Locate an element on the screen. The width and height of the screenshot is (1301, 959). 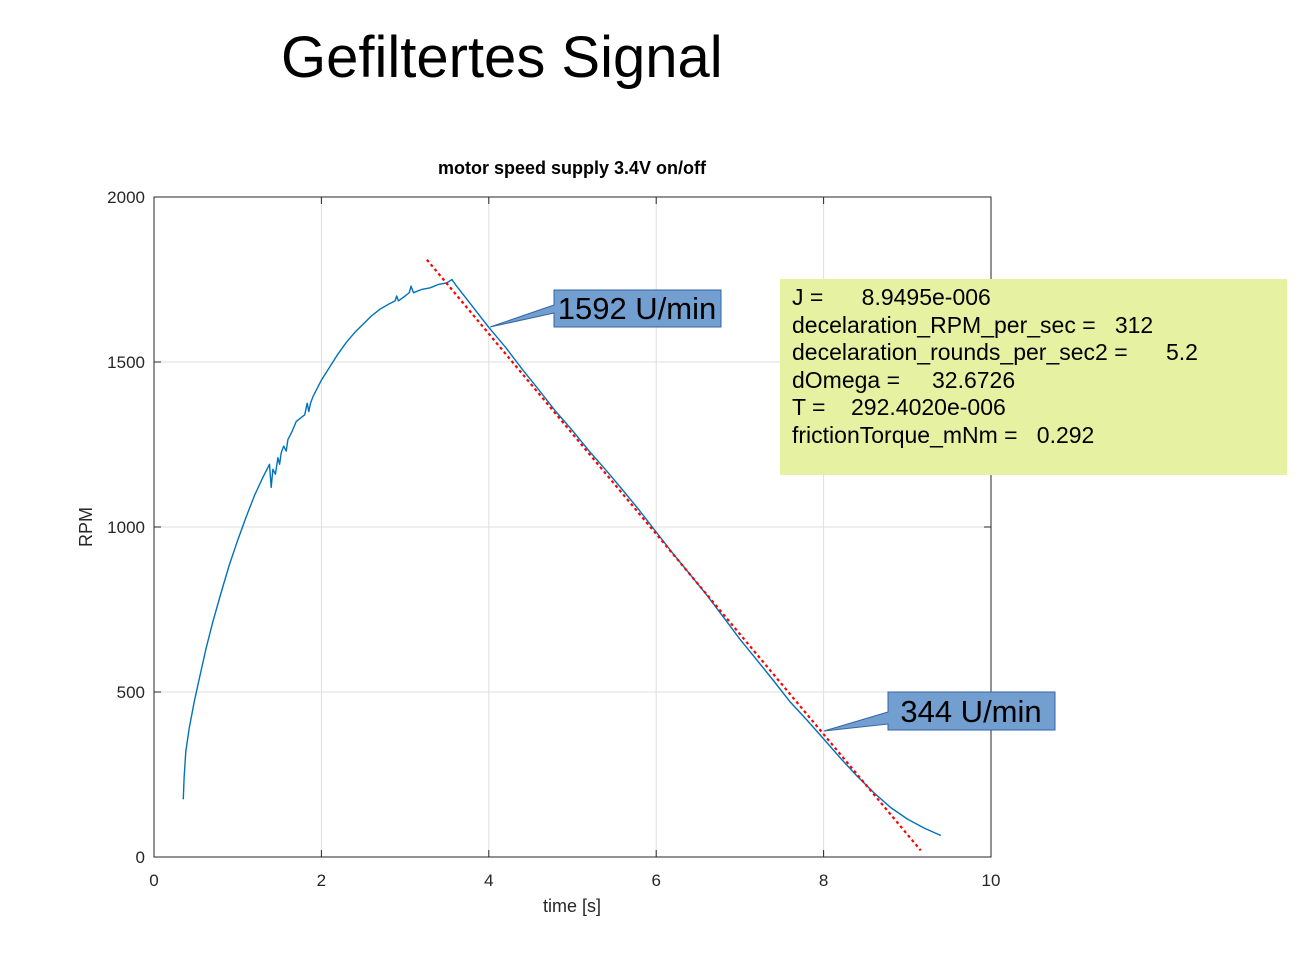
chart-title: motor speed supply 3.4V on/off is located at coordinates (572, 168).